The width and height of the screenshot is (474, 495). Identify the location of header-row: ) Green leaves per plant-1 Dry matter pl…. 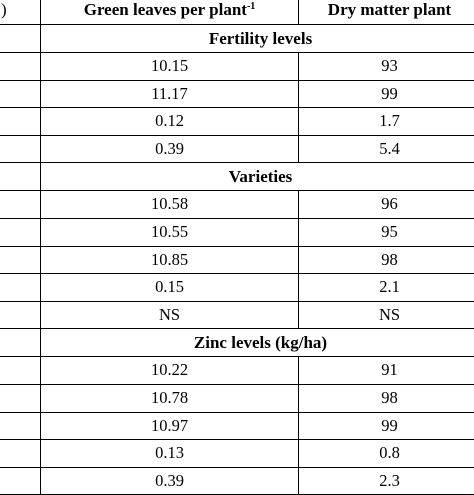
(237, 12).